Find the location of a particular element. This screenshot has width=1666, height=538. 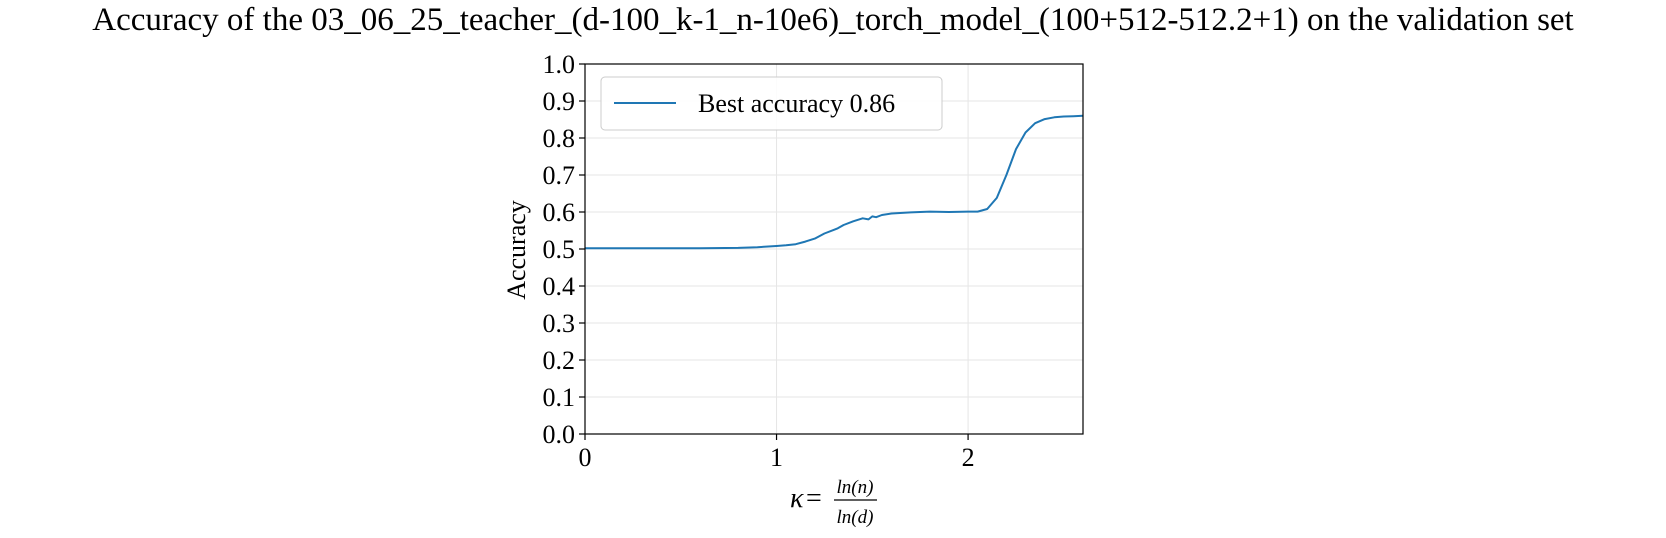

x-tick-label: 0 is located at coordinates (585, 457).